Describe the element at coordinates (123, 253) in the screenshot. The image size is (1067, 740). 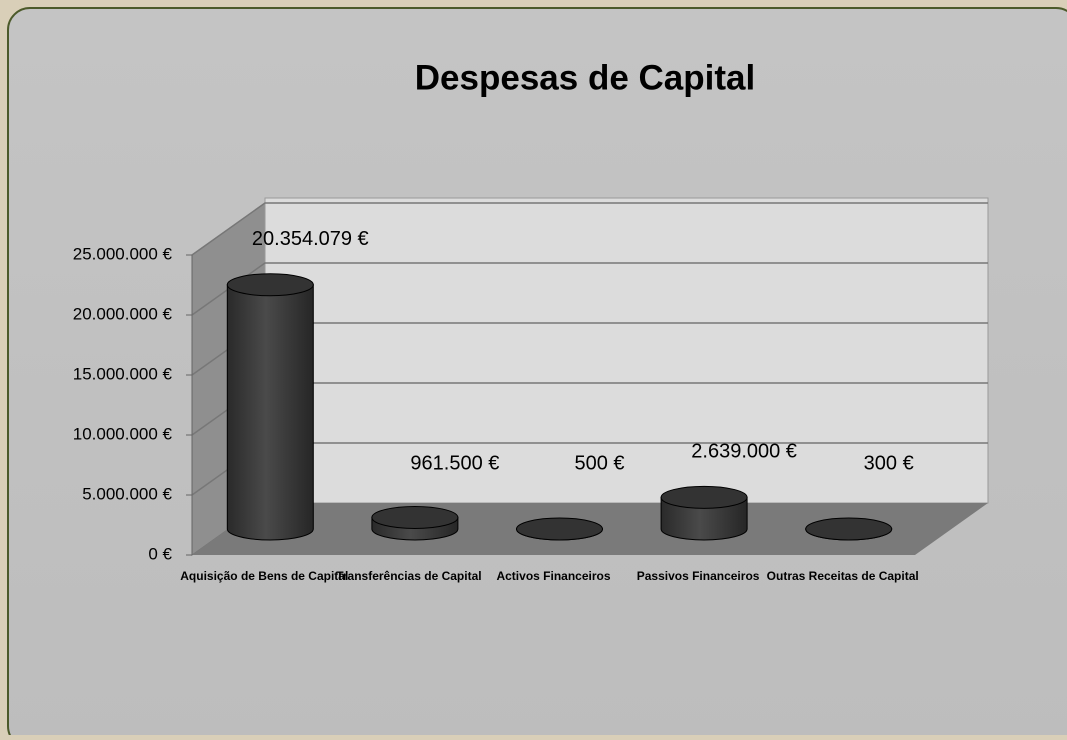
I see `y-tick-label: 25.000.000 €` at that location.